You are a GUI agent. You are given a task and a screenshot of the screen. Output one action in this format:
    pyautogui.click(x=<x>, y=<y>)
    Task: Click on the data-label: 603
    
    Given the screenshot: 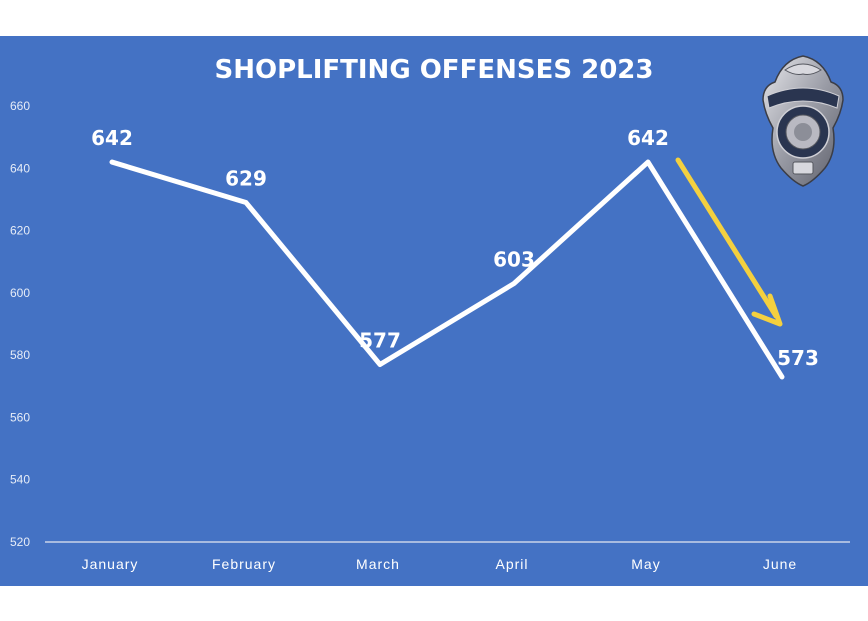 What is the action you would take?
    pyautogui.click(x=514, y=260)
    